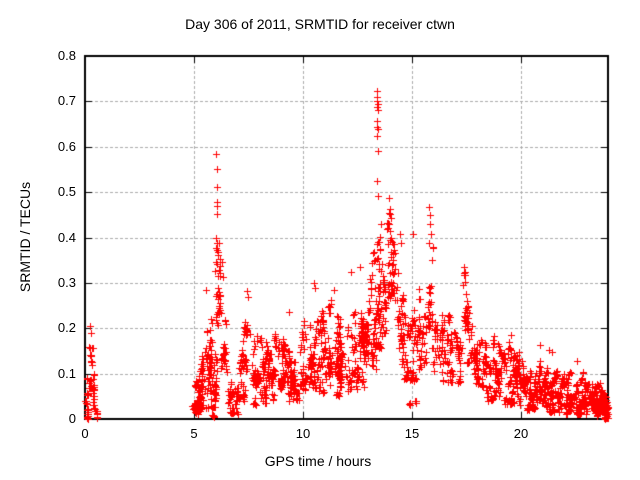 The image size is (640, 480). Describe the element at coordinates (66, 100) in the screenshot. I see `y-tick-label: 0.7` at that location.